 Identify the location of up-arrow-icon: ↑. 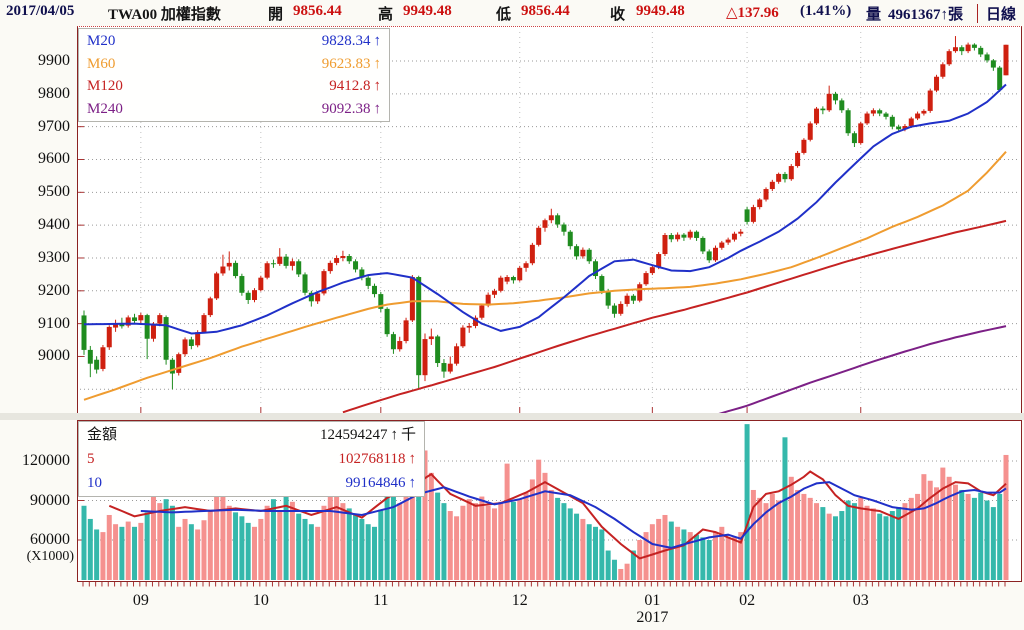
(377, 86).